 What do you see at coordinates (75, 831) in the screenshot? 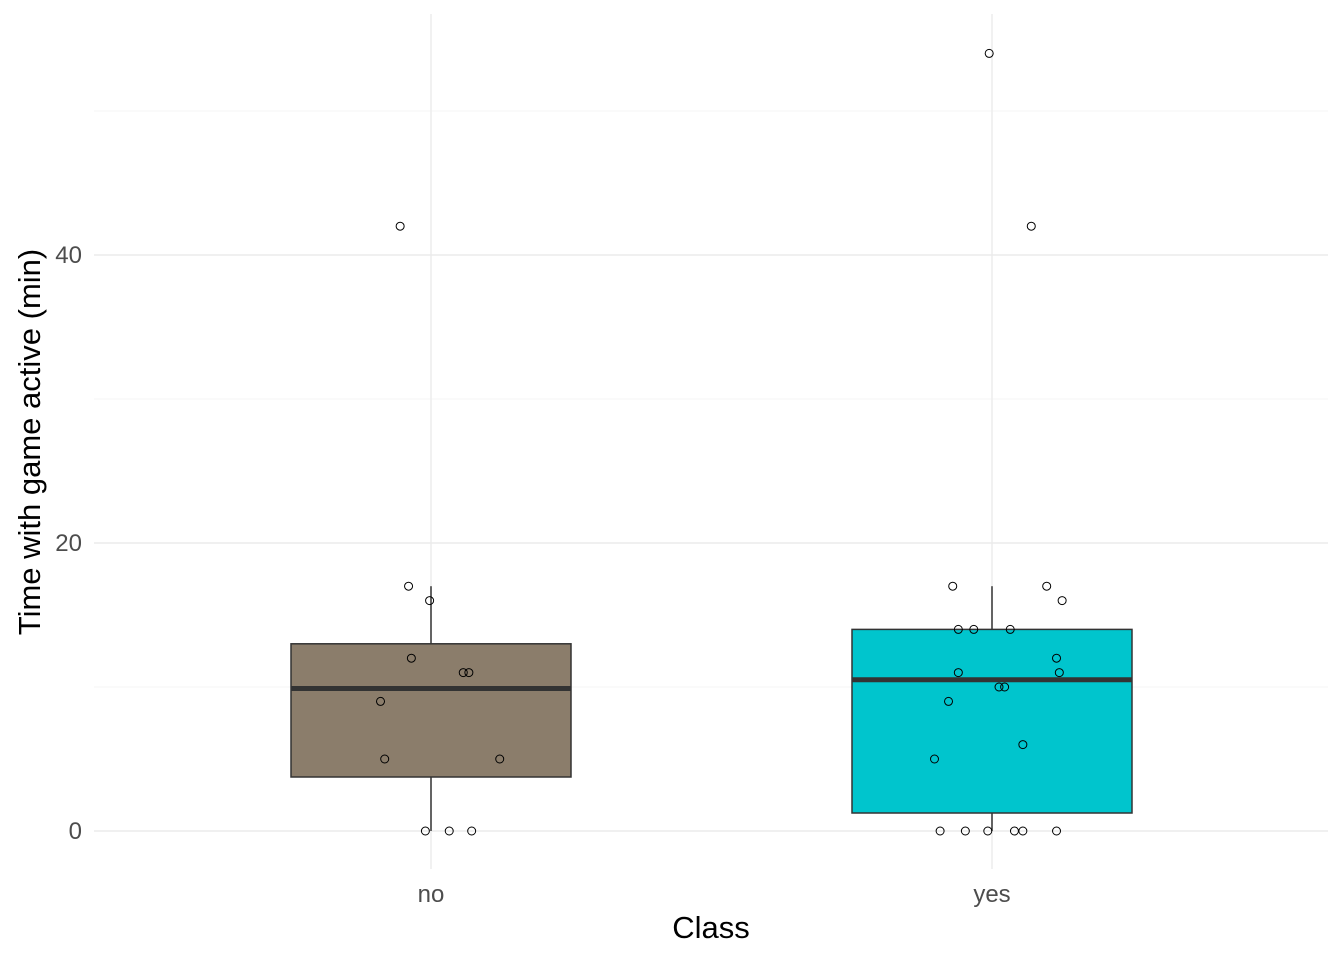
I see `y-tick-label: 0` at bounding box center [75, 831].